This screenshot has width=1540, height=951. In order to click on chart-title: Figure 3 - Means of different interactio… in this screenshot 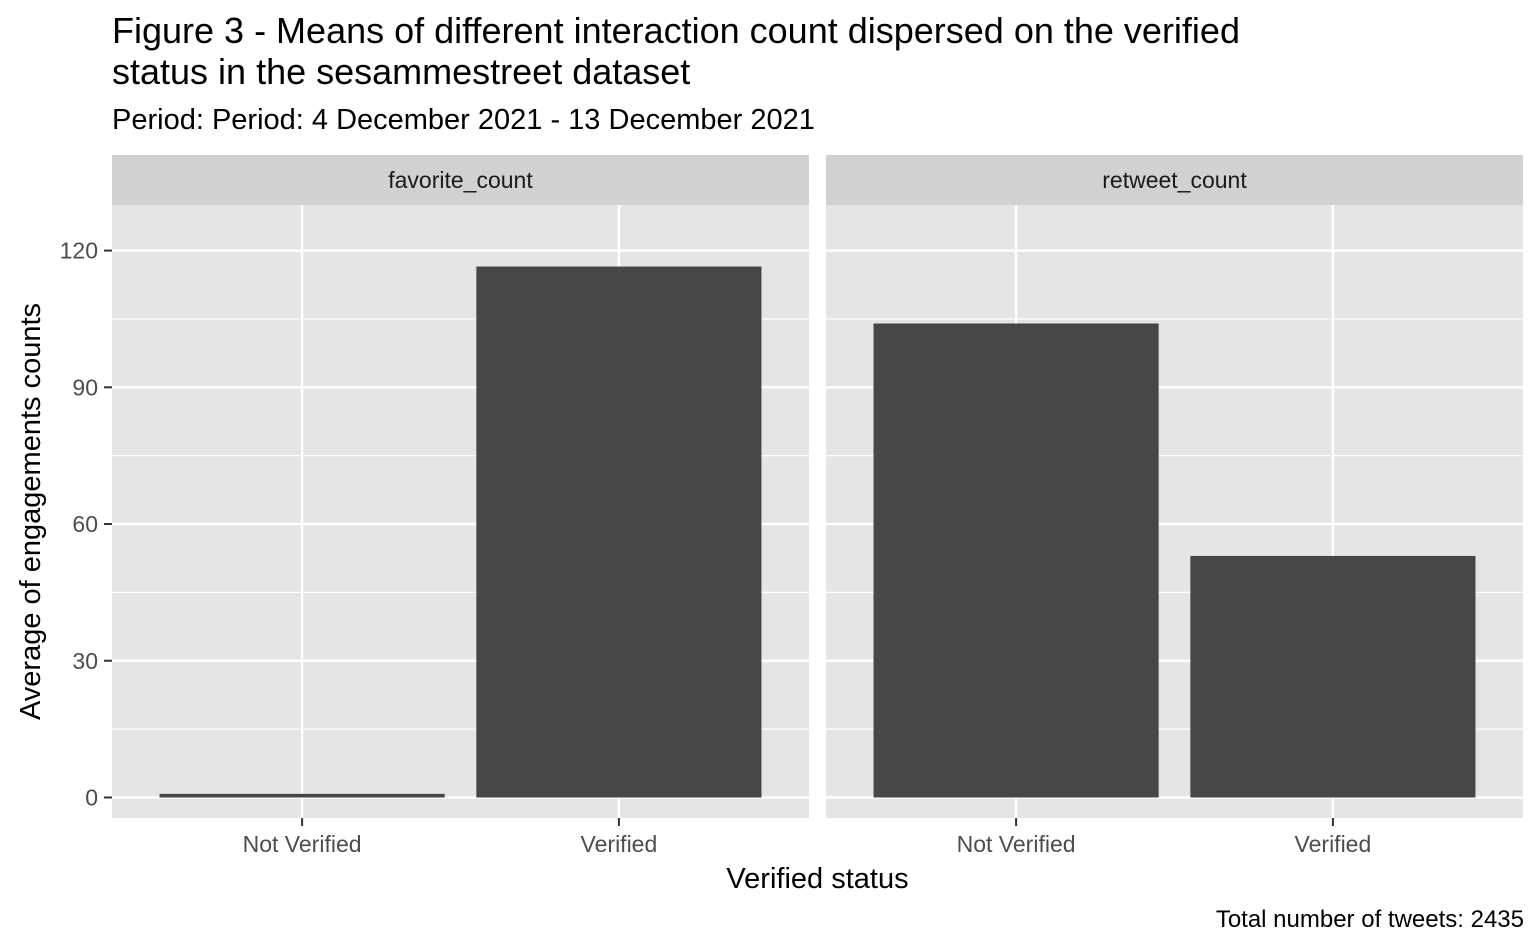, I will do `click(676, 51)`.